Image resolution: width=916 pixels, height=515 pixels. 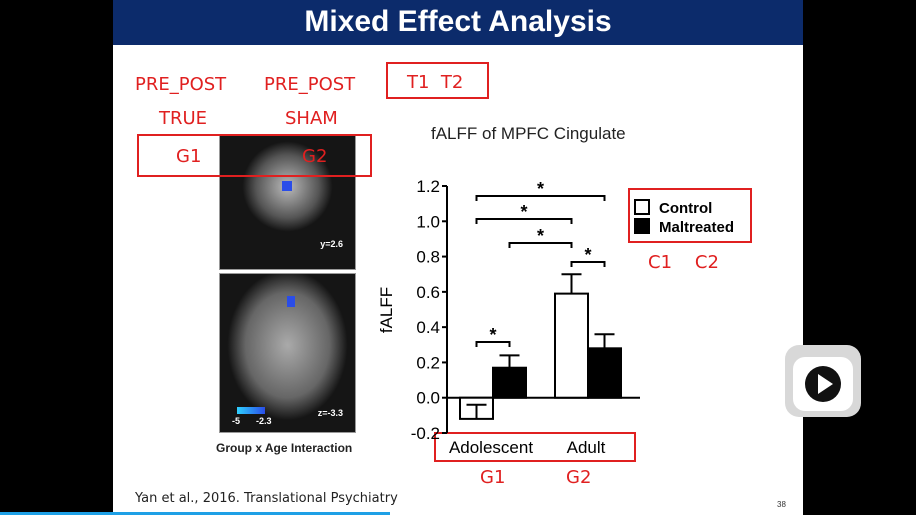 What do you see at coordinates (458, 22) in the screenshot?
I see `slide-title: Mixed Effect Analysis` at bounding box center [458, 22].